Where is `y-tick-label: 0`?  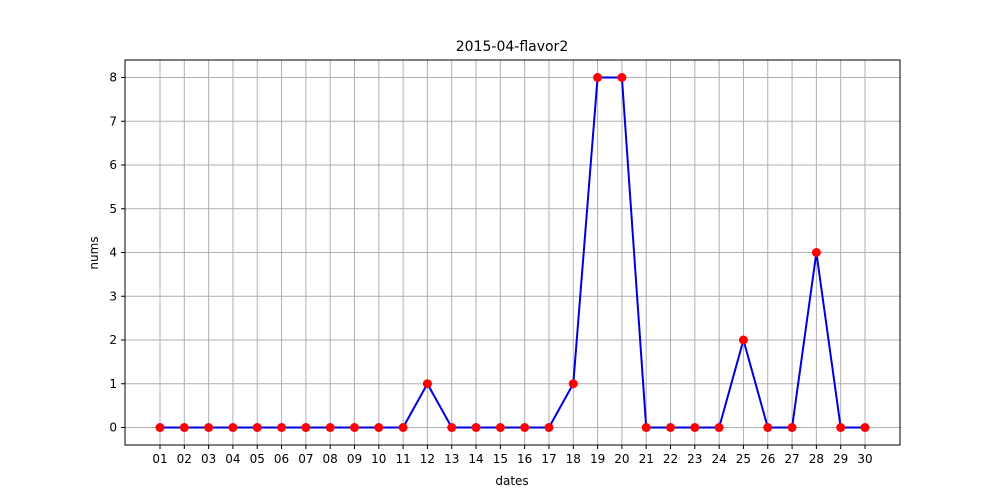
y-tick-label: 0 is located at coordinates (113, 428).